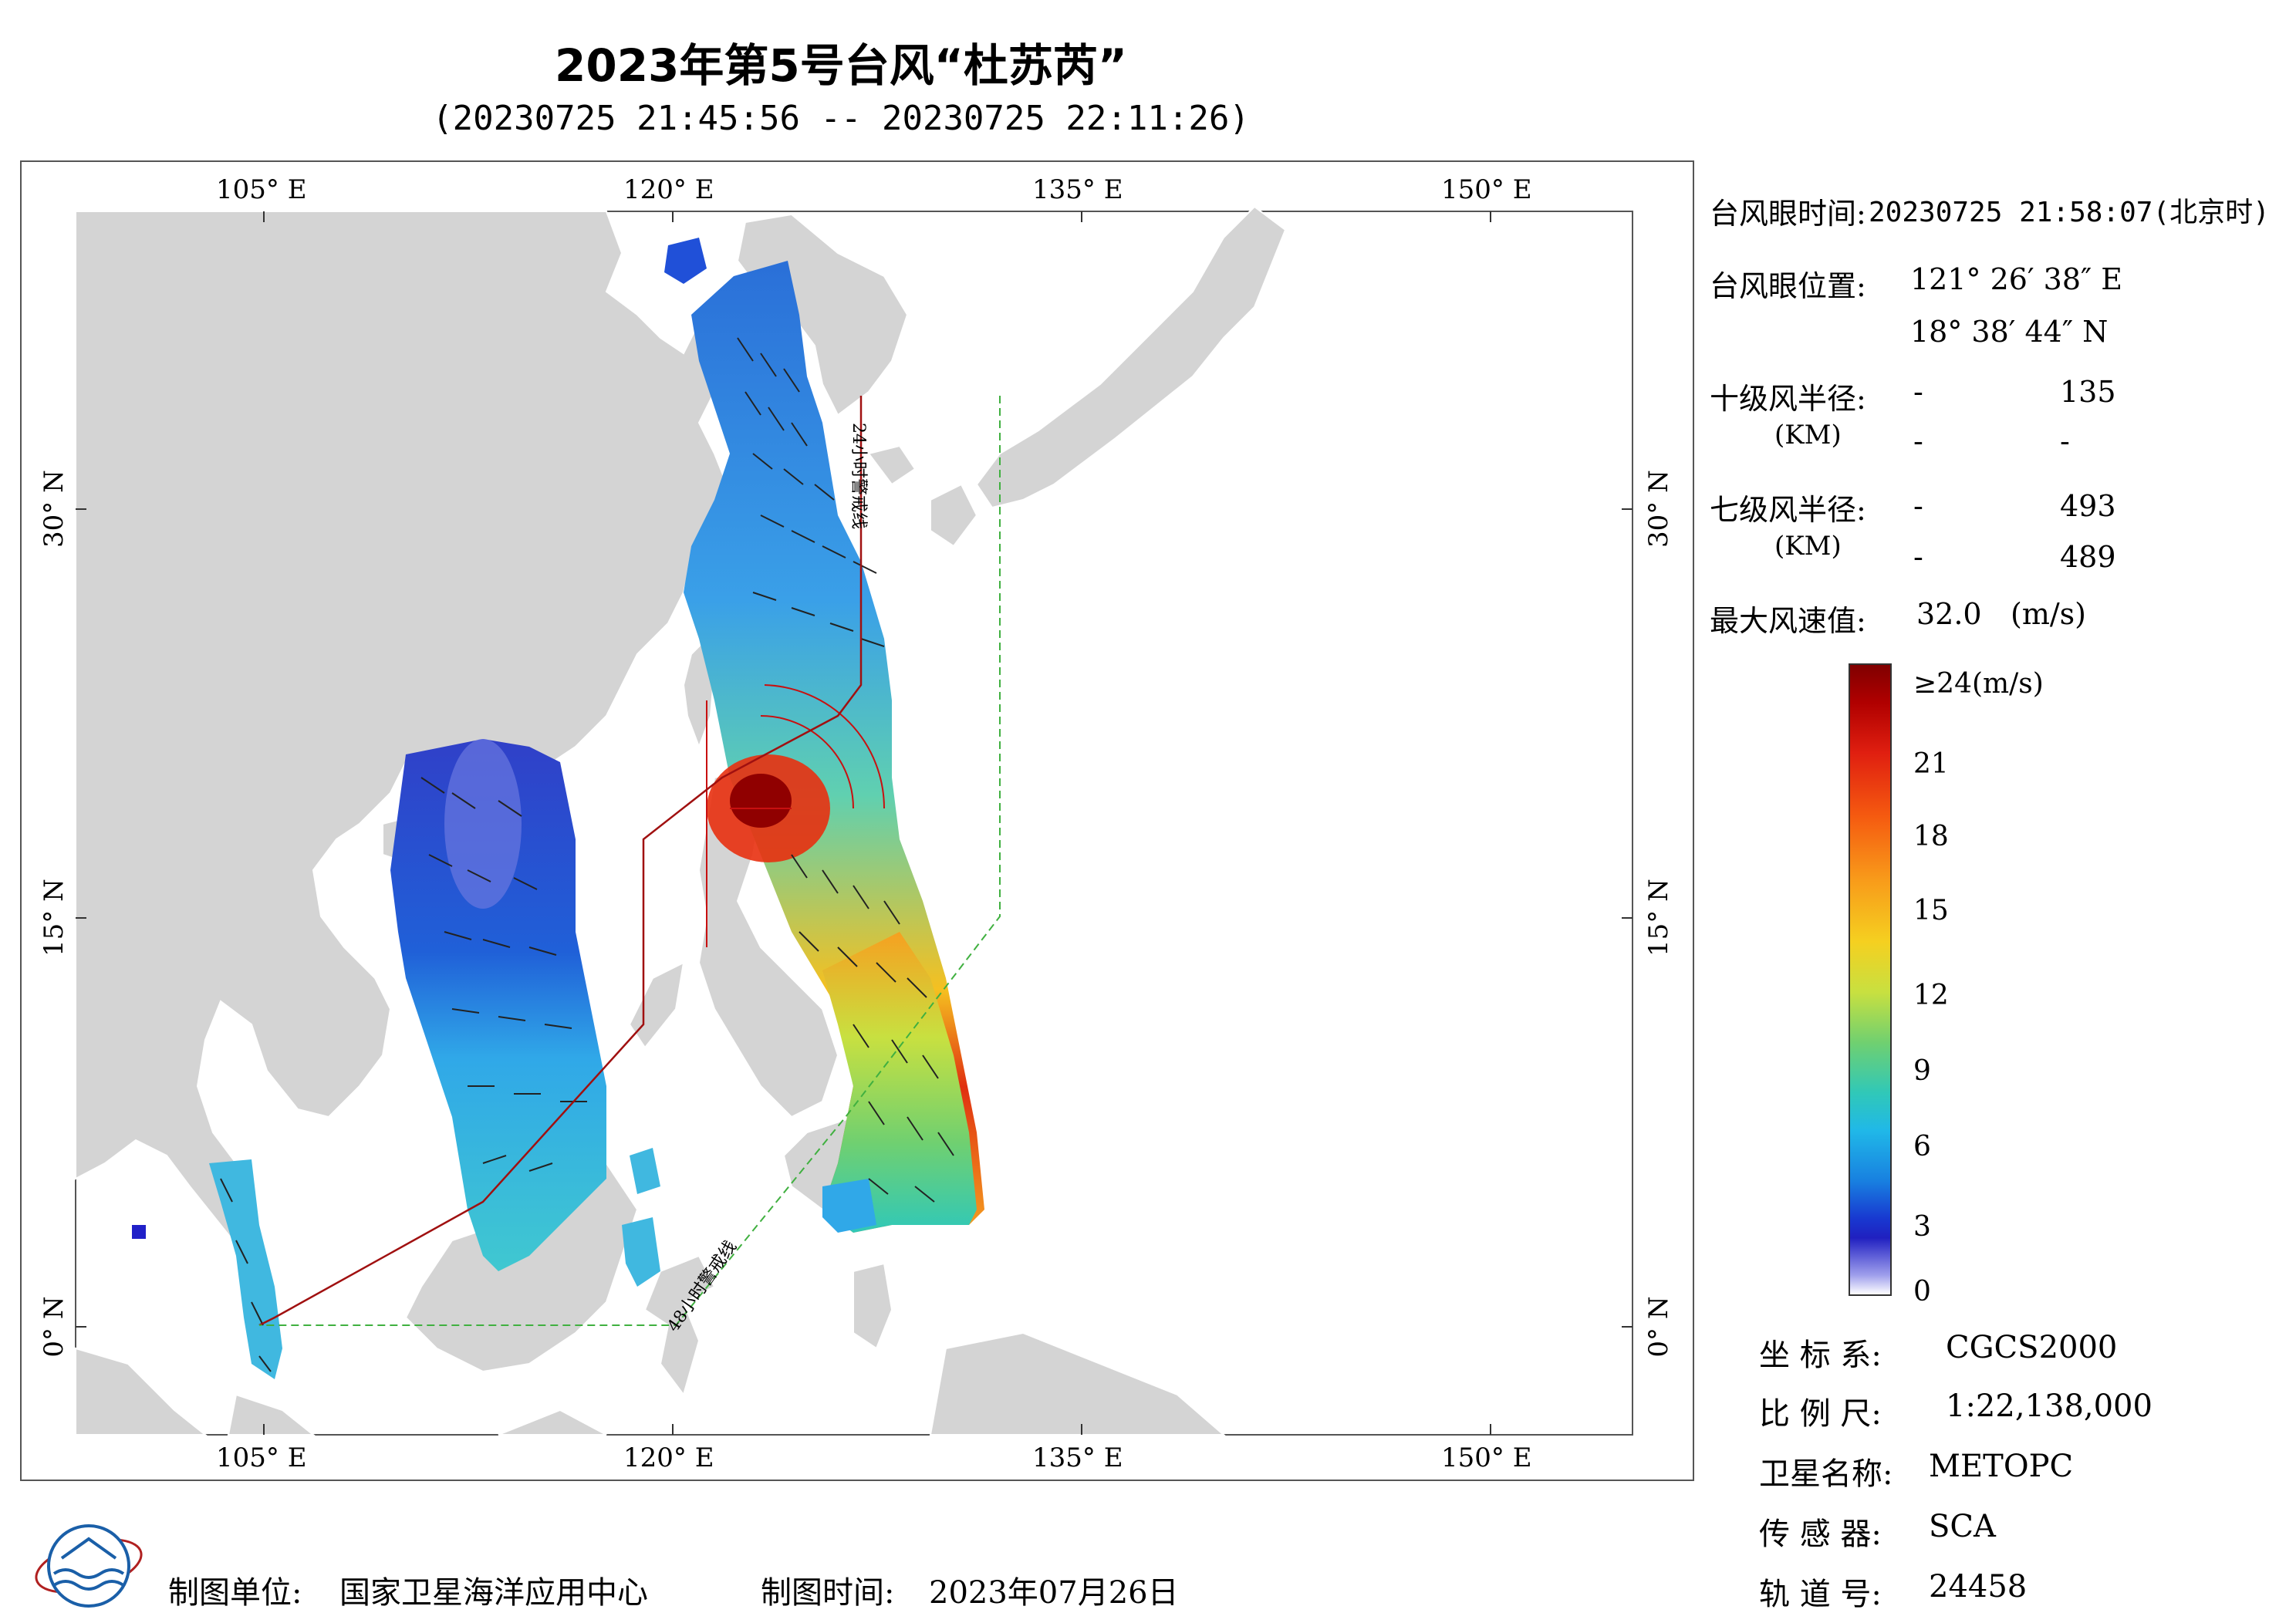 The image size is (2296, 1623). Describe the element at coordinates (2088, 557) in the screenshot. I see `r7-val-4: 489` at that location.